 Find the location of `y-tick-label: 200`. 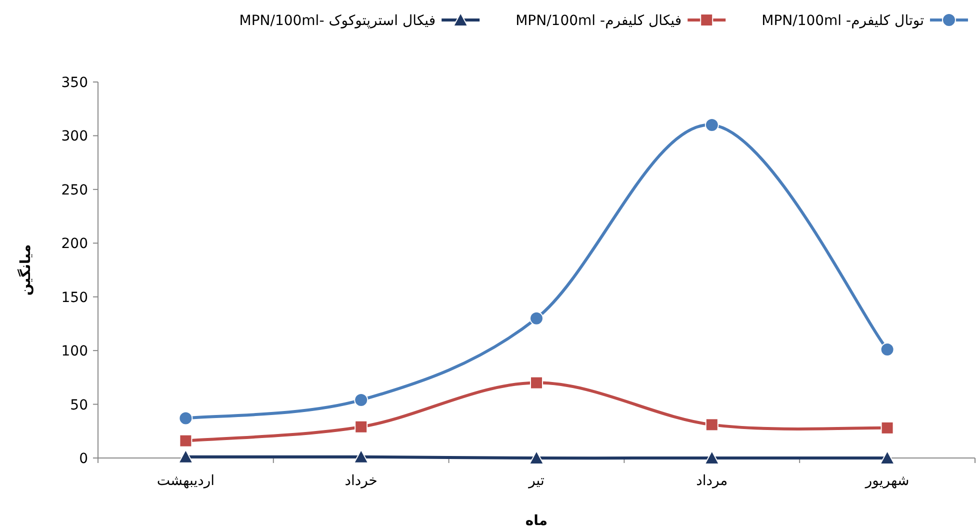

y-tick-label: 200 is located at coordinates (74, 244).